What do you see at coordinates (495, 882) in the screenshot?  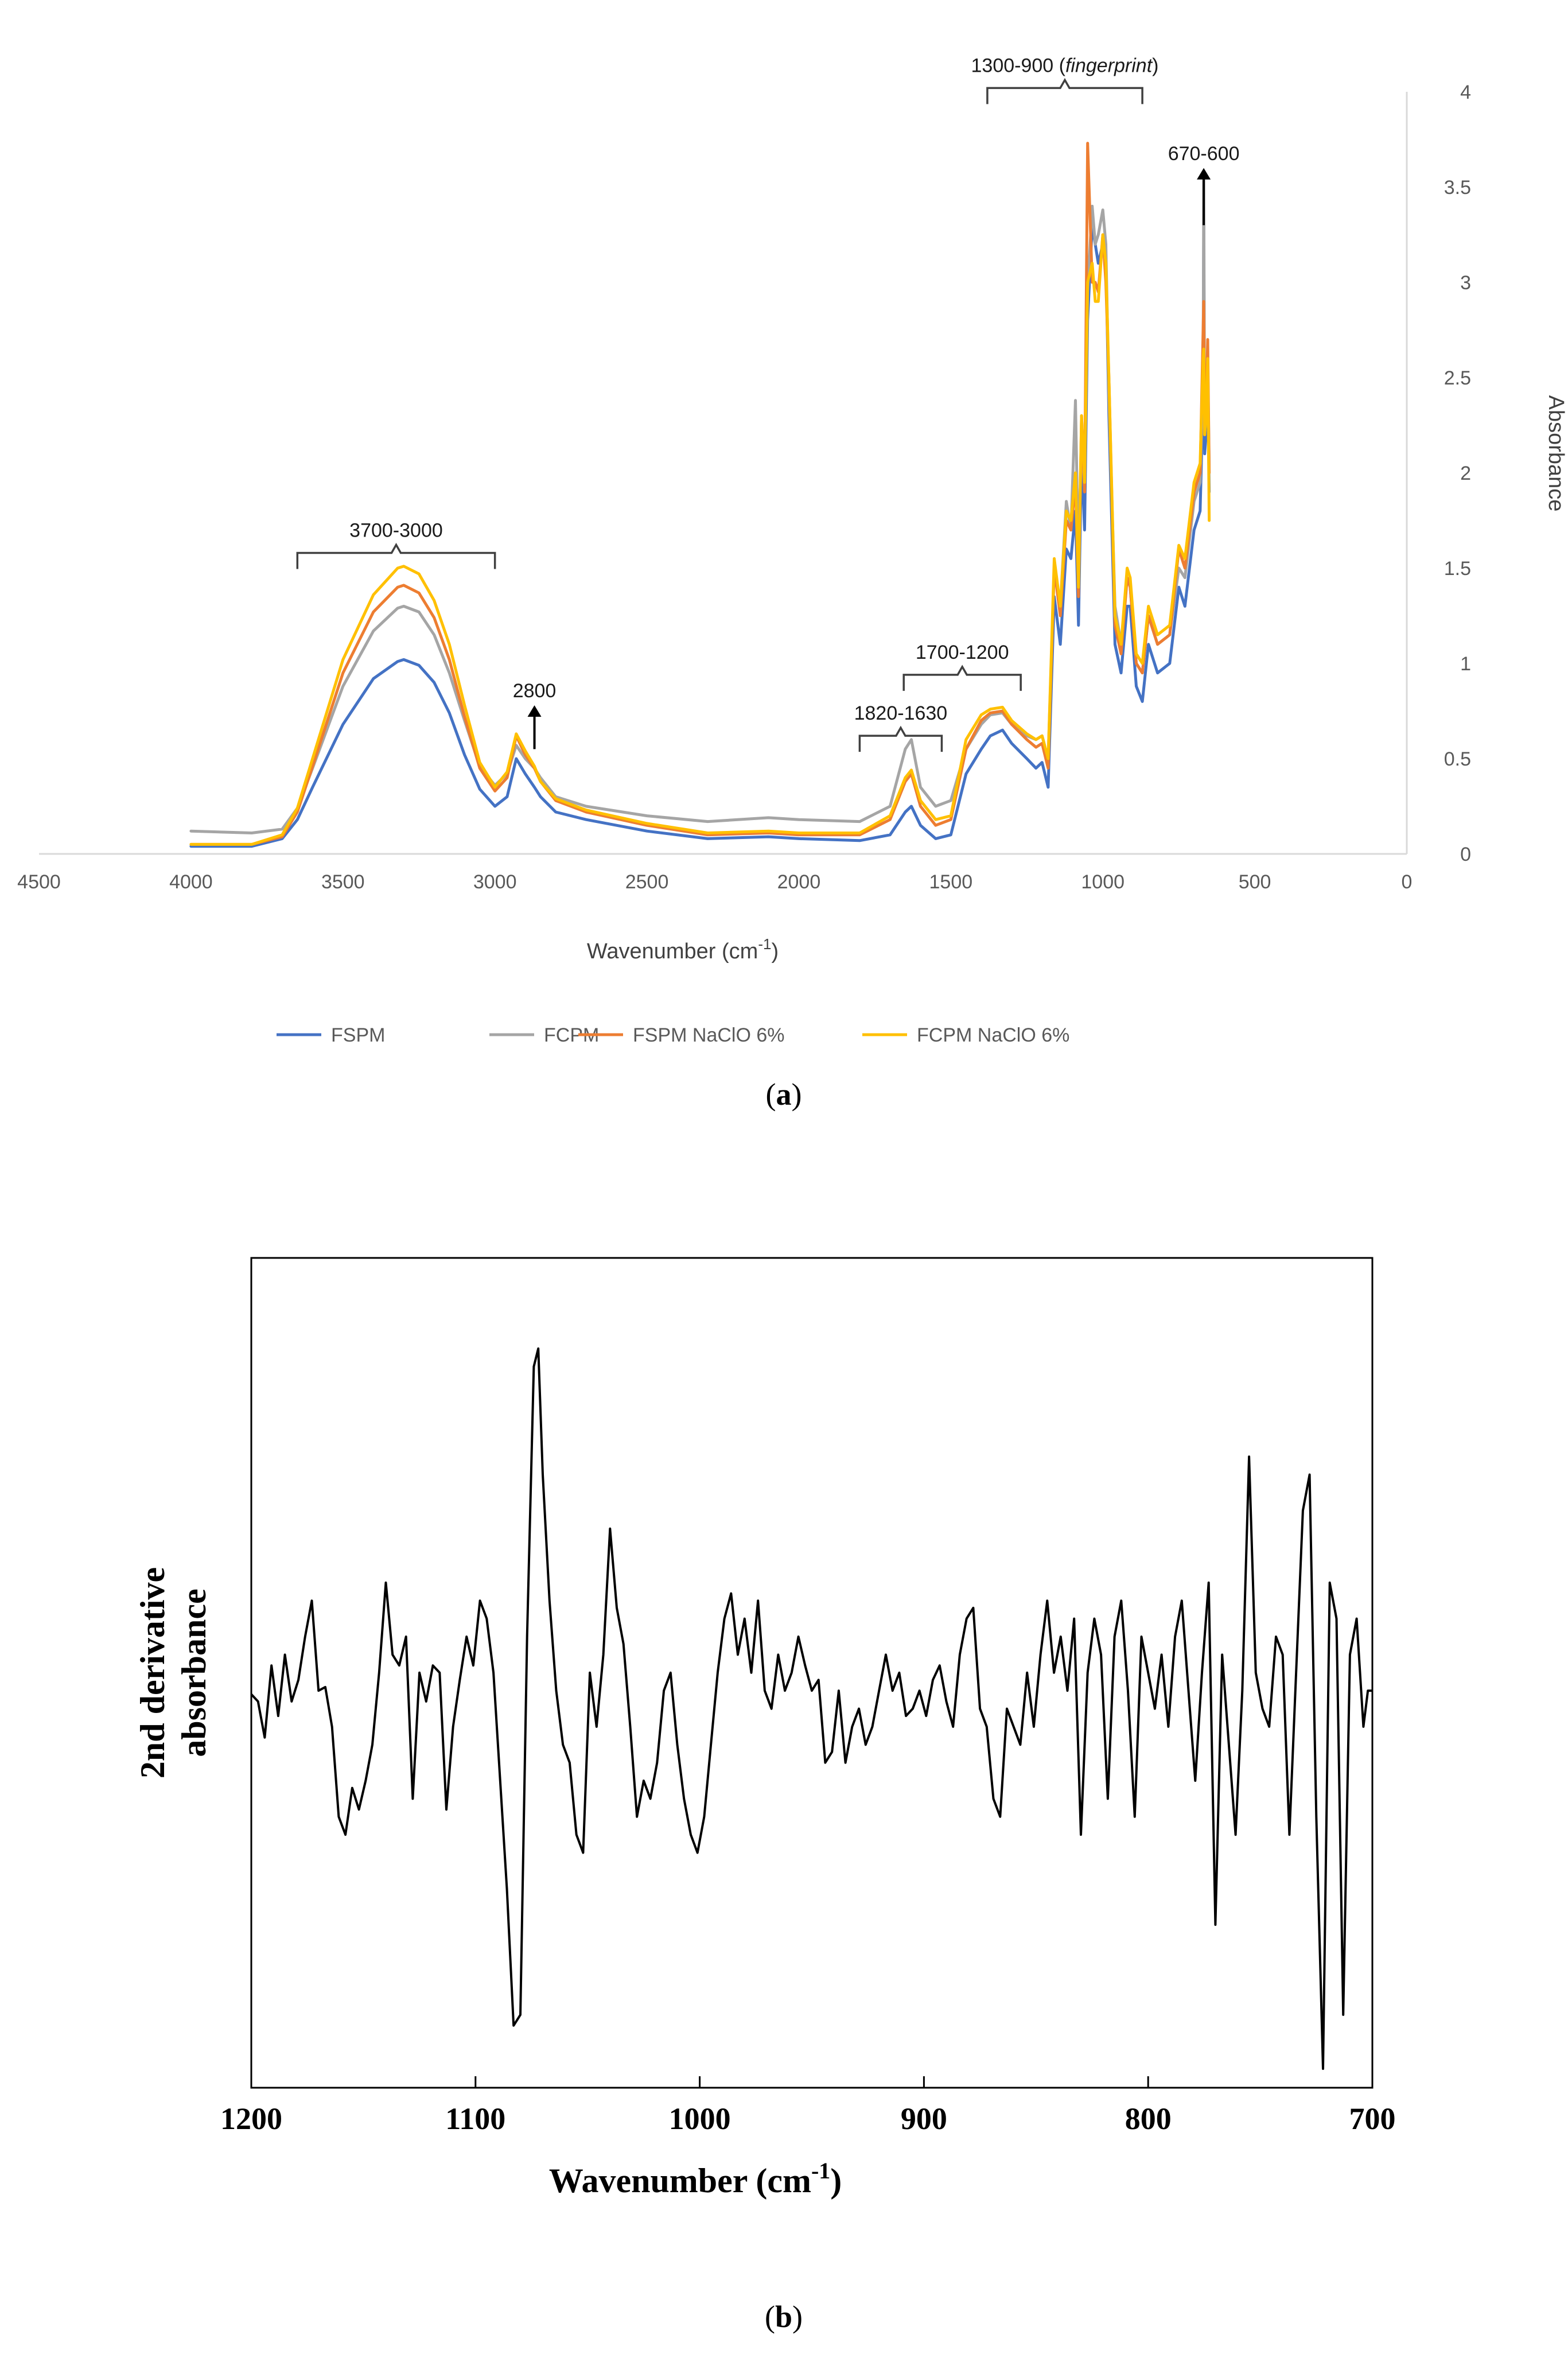 I see `x-tick-label: 3000` at bounding box center [495, 882].